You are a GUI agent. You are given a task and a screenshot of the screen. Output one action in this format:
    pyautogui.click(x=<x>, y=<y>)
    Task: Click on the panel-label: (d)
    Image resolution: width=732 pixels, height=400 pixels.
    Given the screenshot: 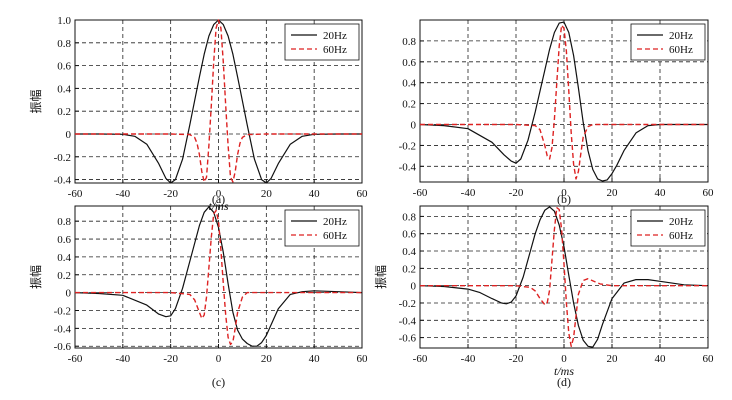 What is the action you would take?
    pyautogui.click(x=564, y=382)
    